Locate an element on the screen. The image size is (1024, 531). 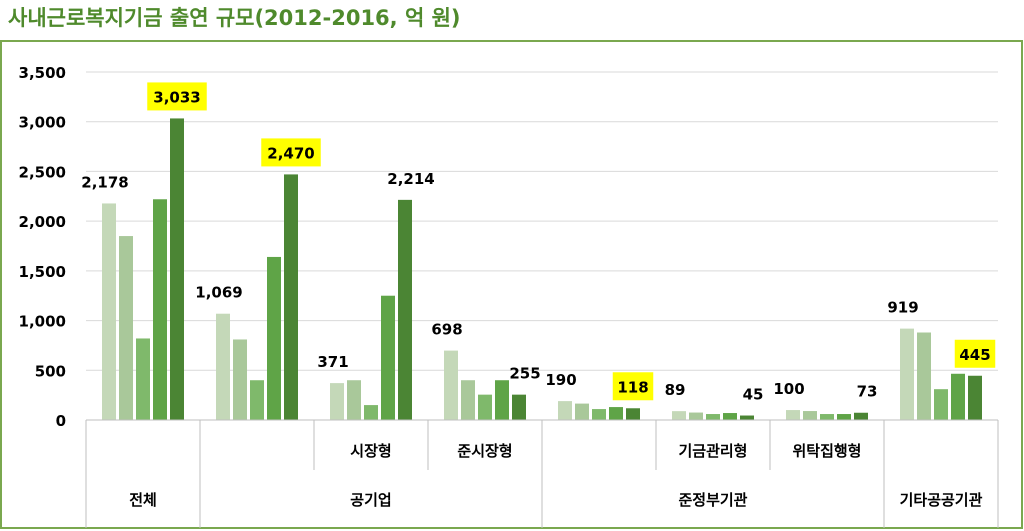
data-label: 118 is located at coordinates (632, 387).